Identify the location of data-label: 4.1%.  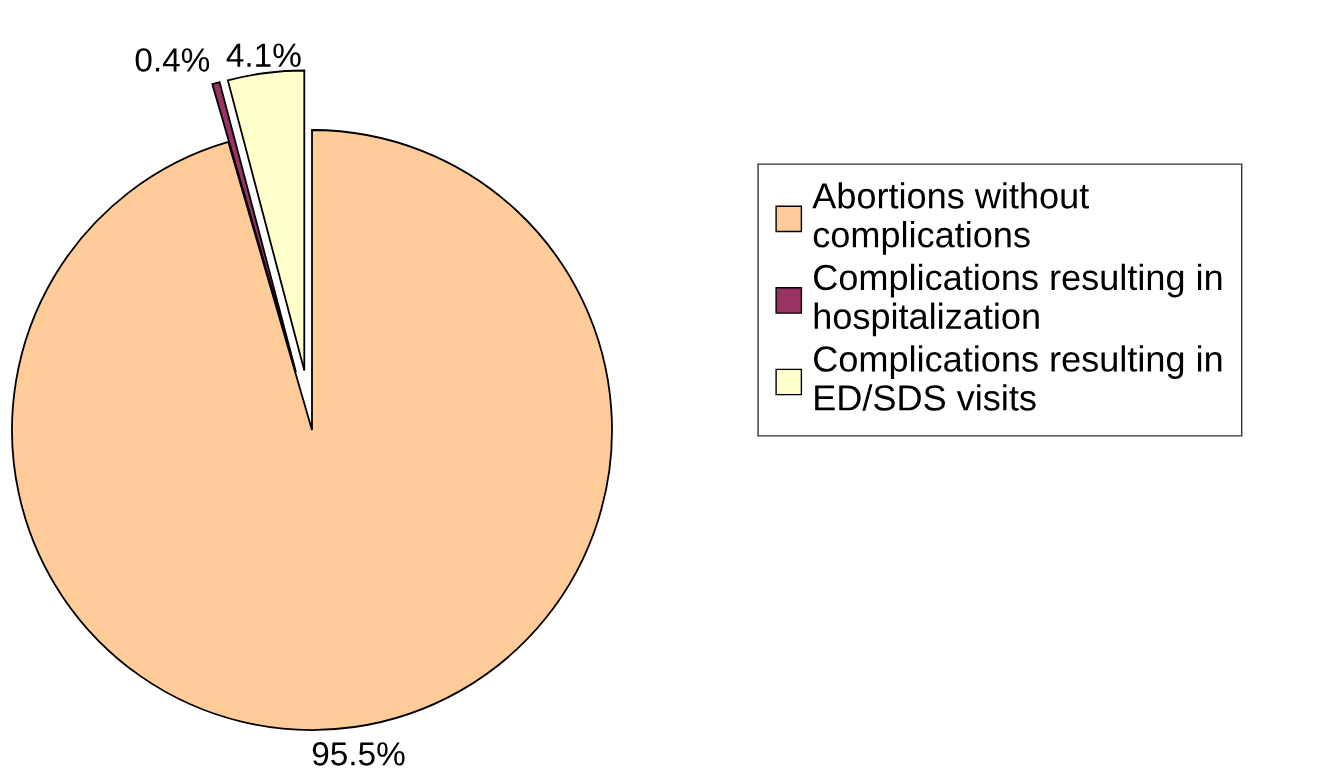
(263, 55).